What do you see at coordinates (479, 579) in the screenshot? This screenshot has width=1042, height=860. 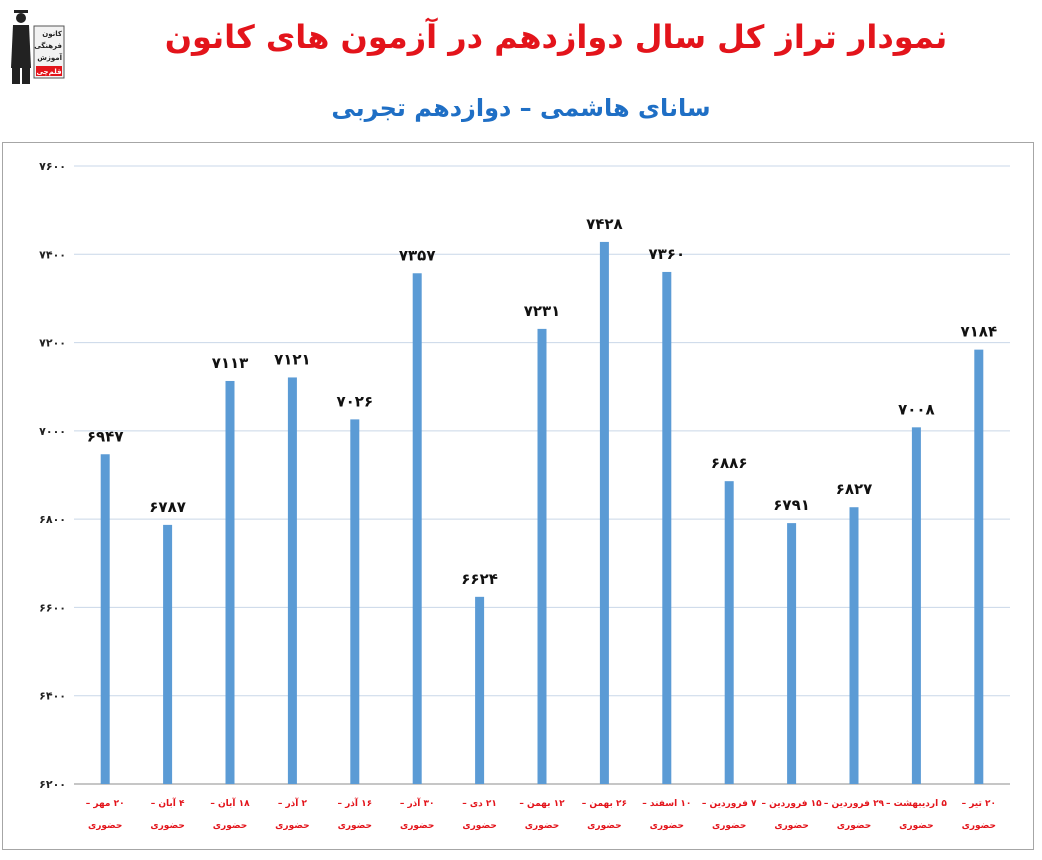 I see `data-label: ۶۶۲۴` at bounding box center [479, 579].